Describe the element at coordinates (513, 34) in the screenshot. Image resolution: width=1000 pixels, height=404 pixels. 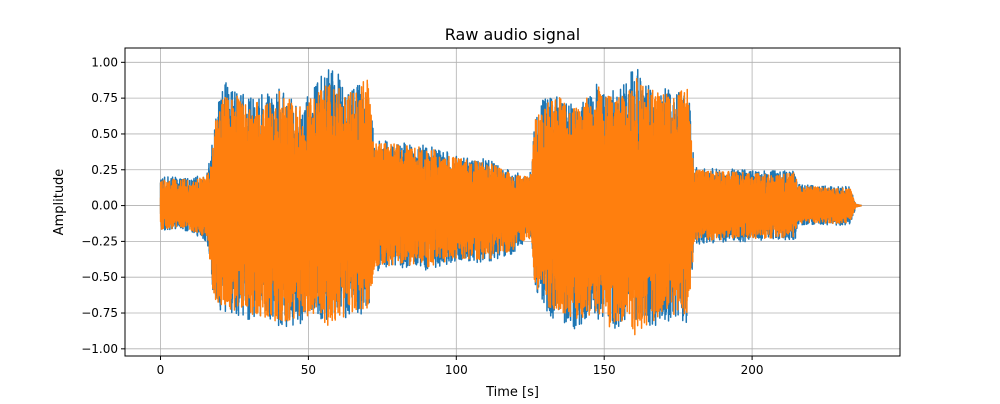
I see `chart-title: Raw audio signal` at that location.